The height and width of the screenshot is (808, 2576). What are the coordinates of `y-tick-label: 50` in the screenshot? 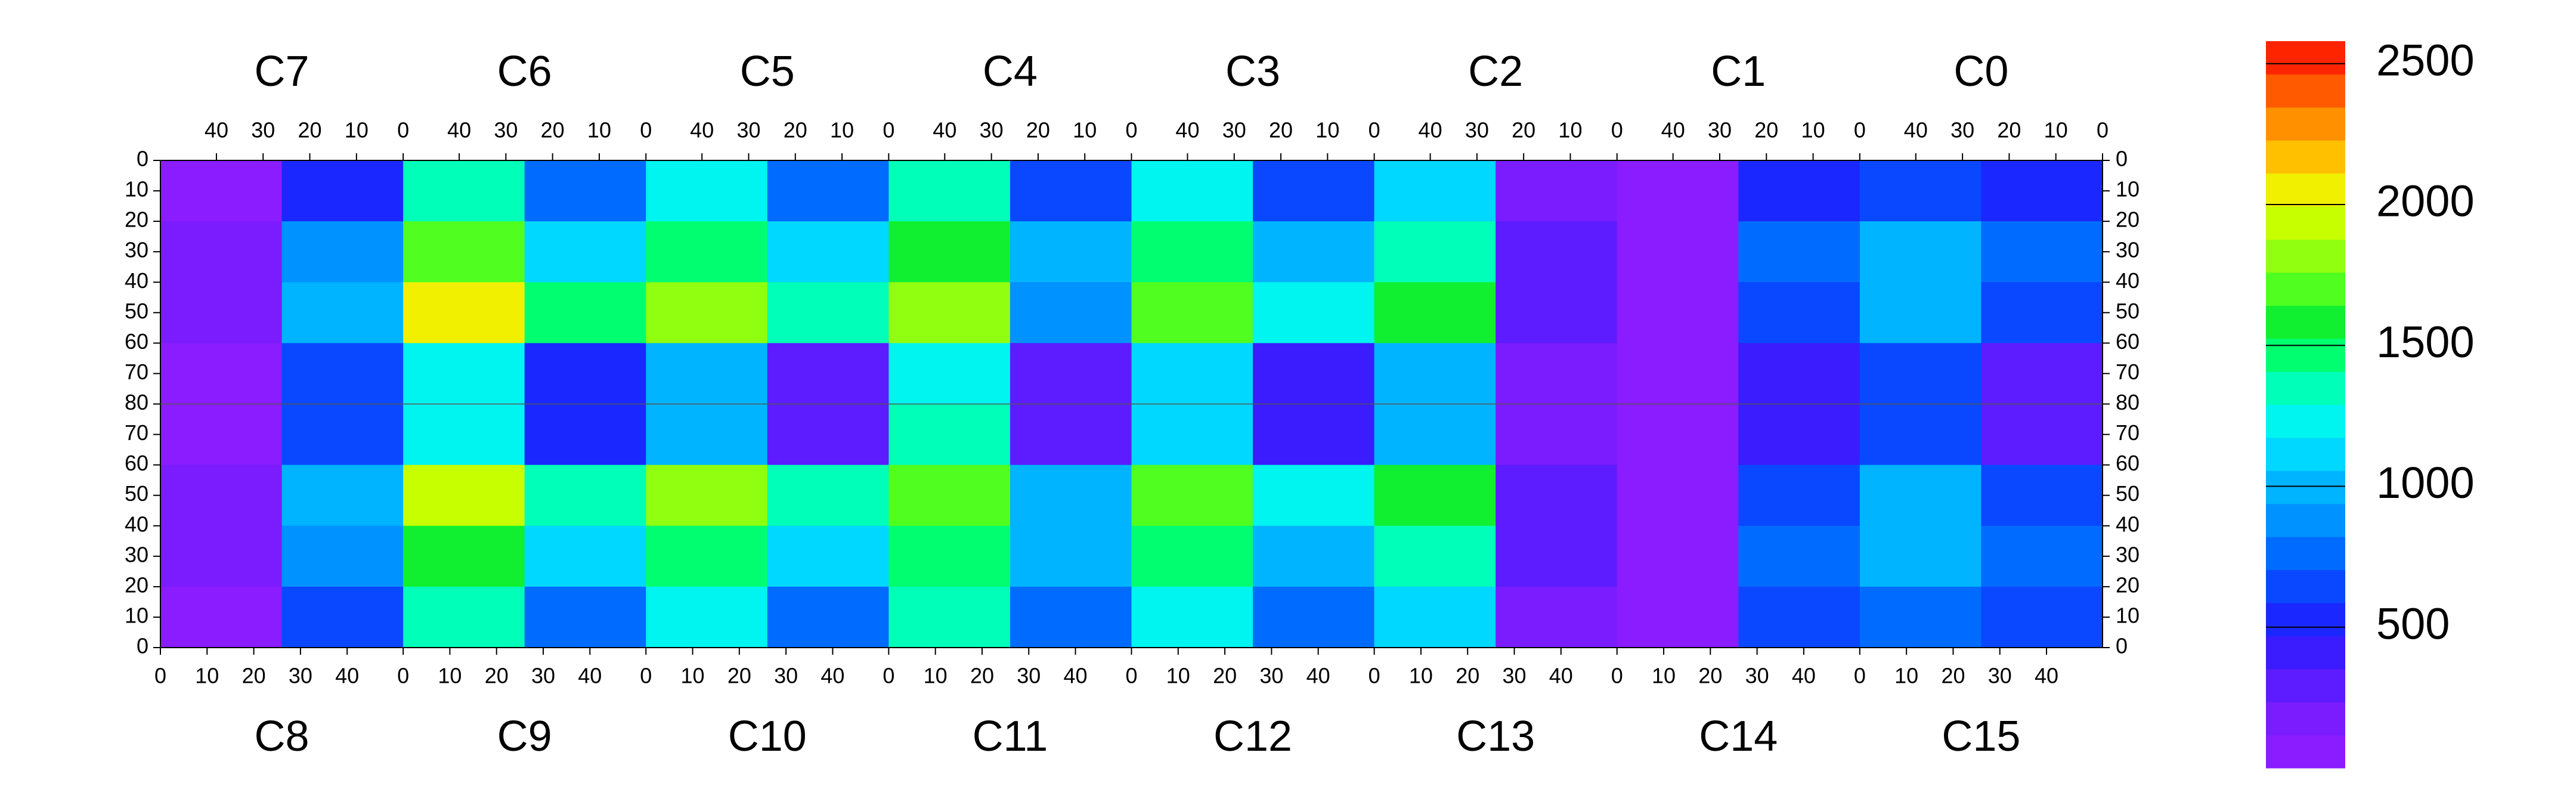 It's located at (136, 311).